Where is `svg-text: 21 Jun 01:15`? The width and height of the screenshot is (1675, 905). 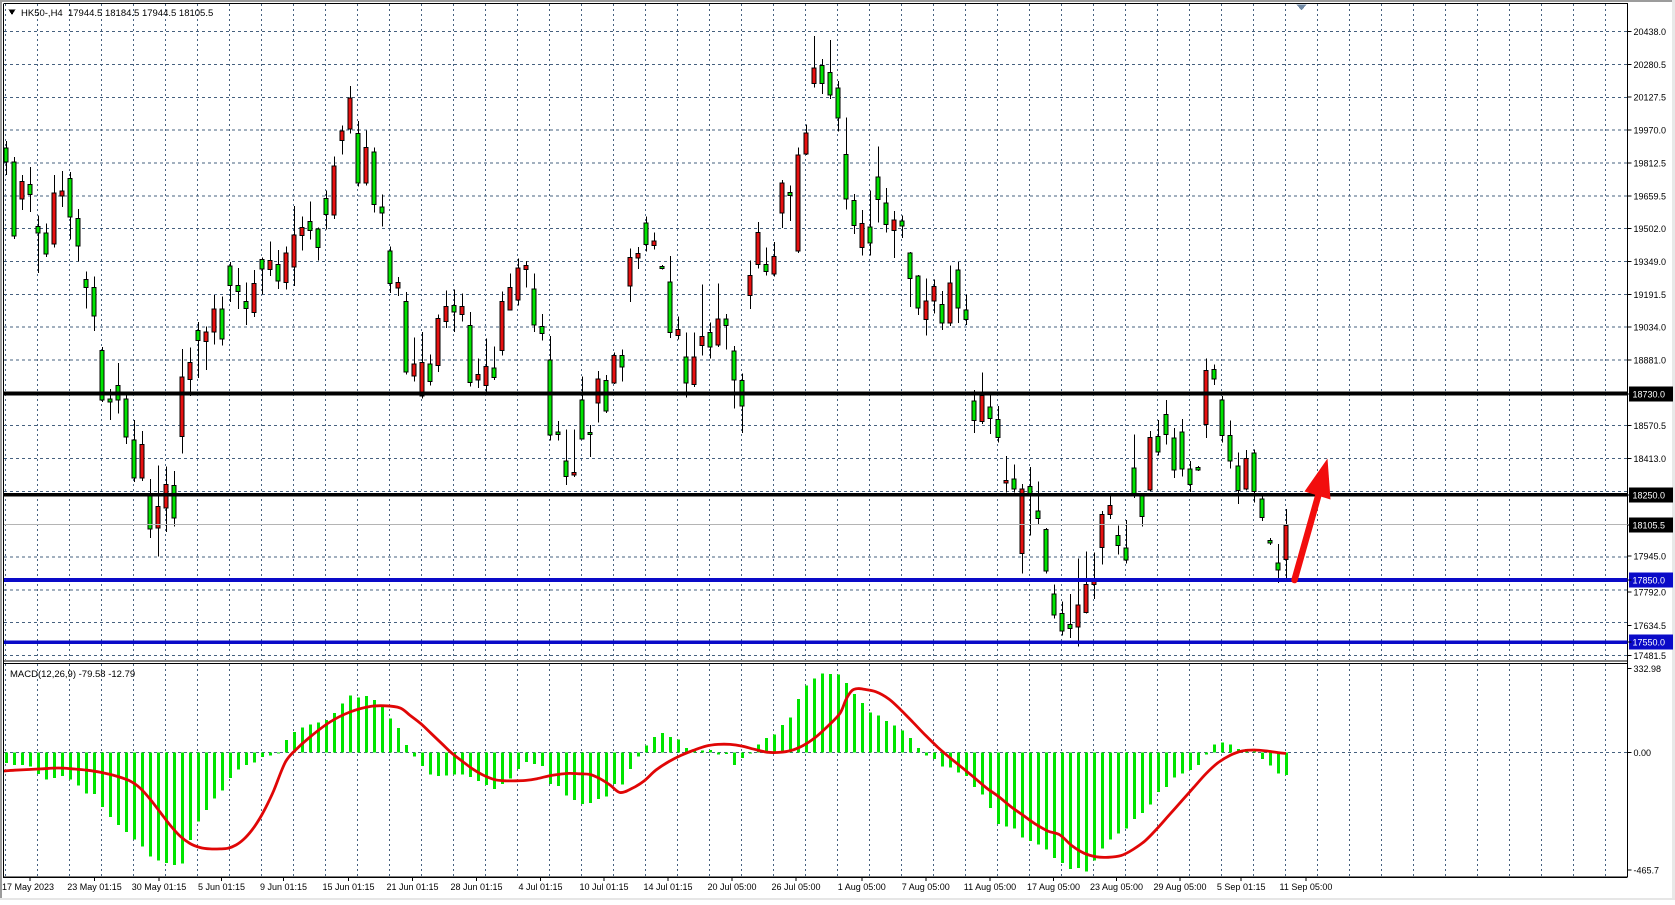
svg-text: 21 Jun 01:15 is located at coordinates (412, 887).